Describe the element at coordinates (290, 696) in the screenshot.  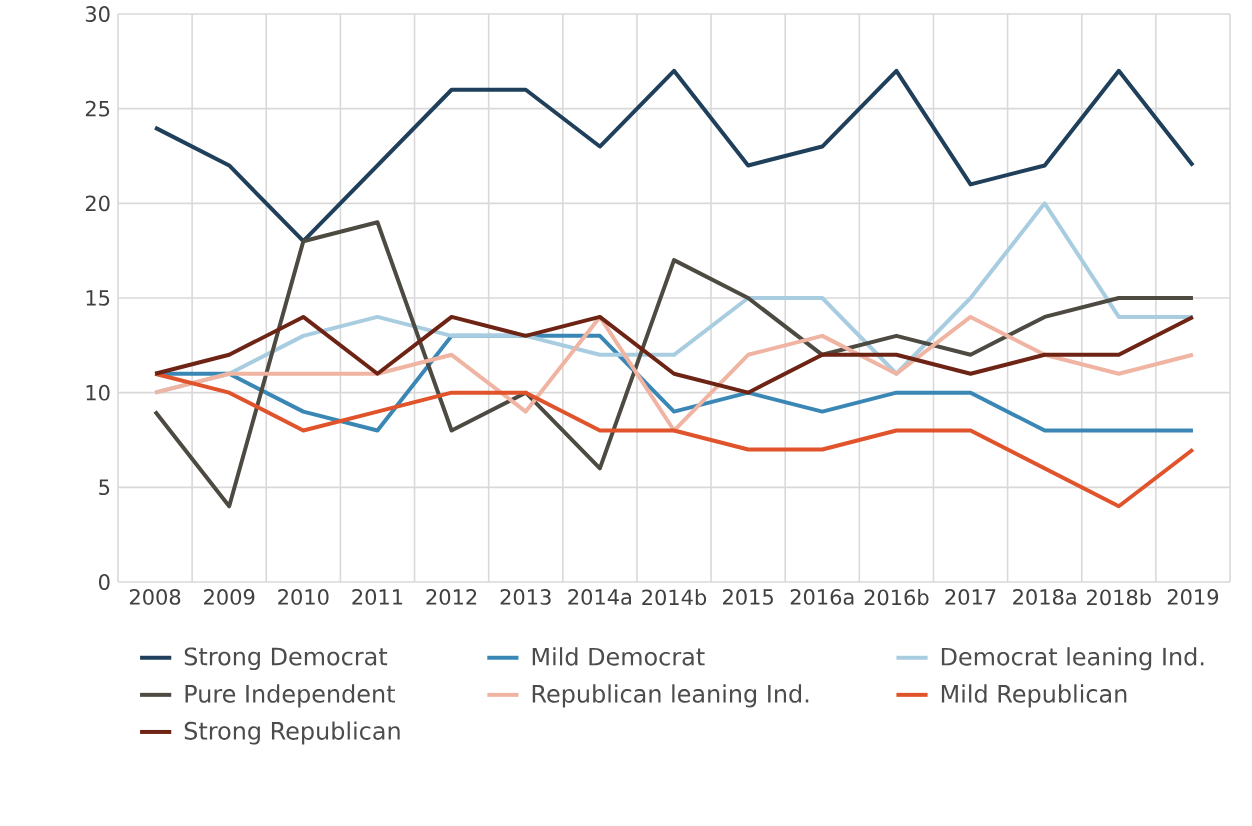
I see `legend-label: Pure Independent` at that location.